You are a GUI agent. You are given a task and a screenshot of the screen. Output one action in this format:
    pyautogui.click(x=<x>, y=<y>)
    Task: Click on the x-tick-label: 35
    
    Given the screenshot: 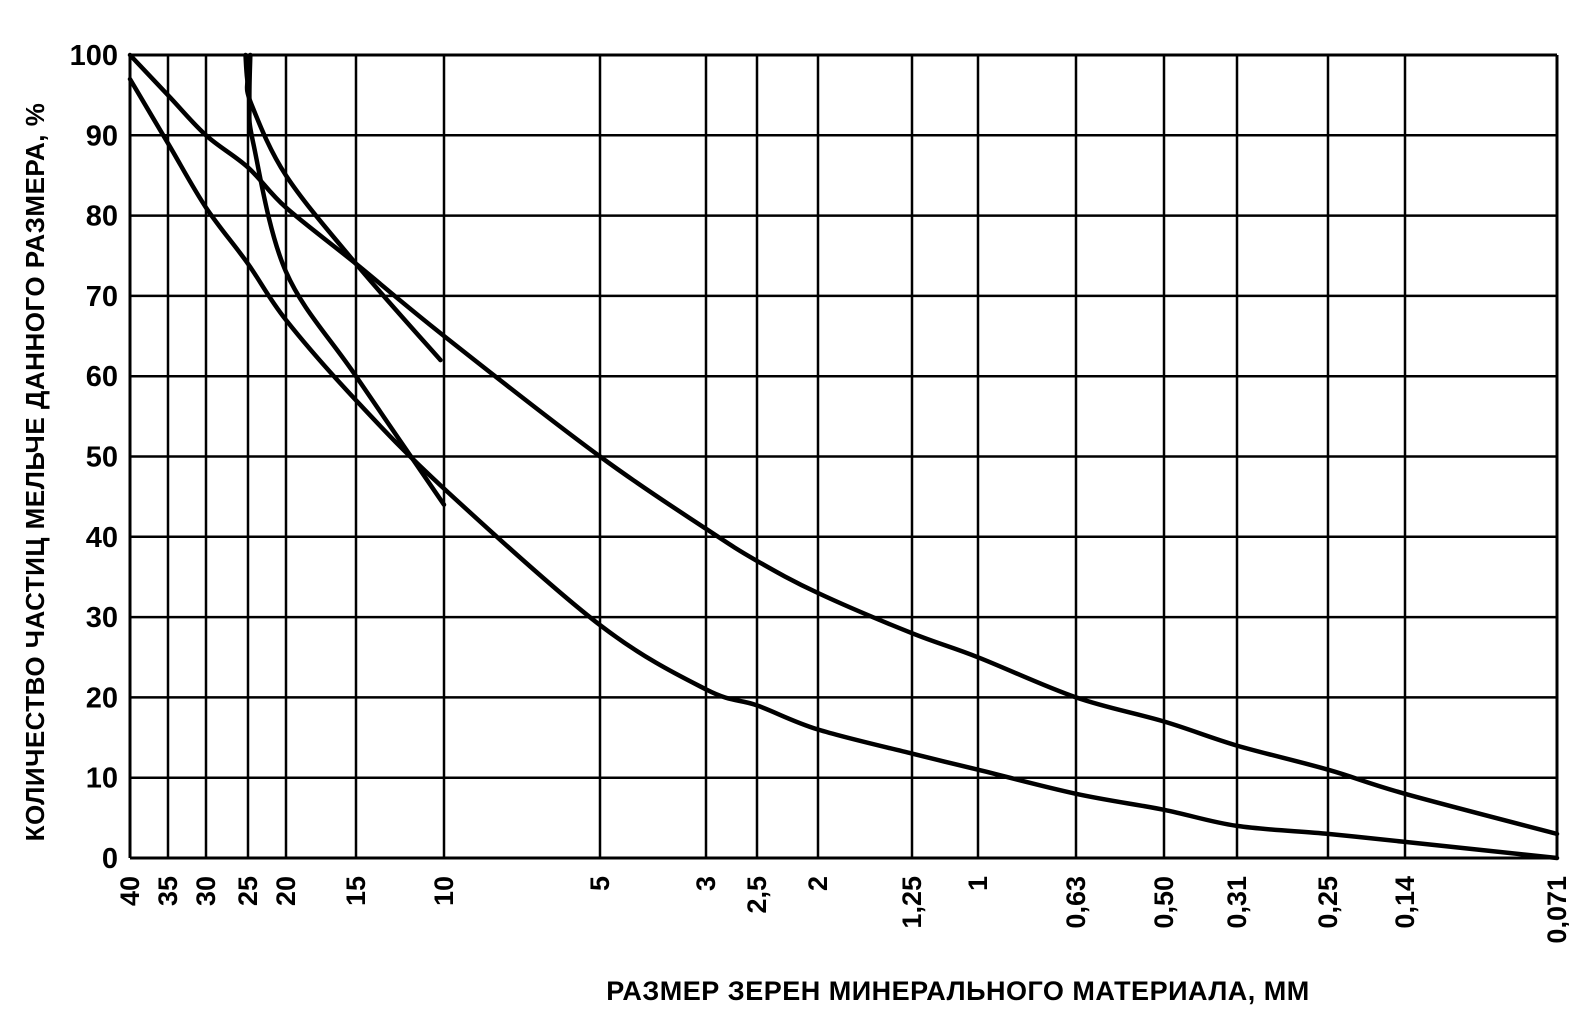 What is the action you would take?
    pyautogui.click(x=168, y=891)
    